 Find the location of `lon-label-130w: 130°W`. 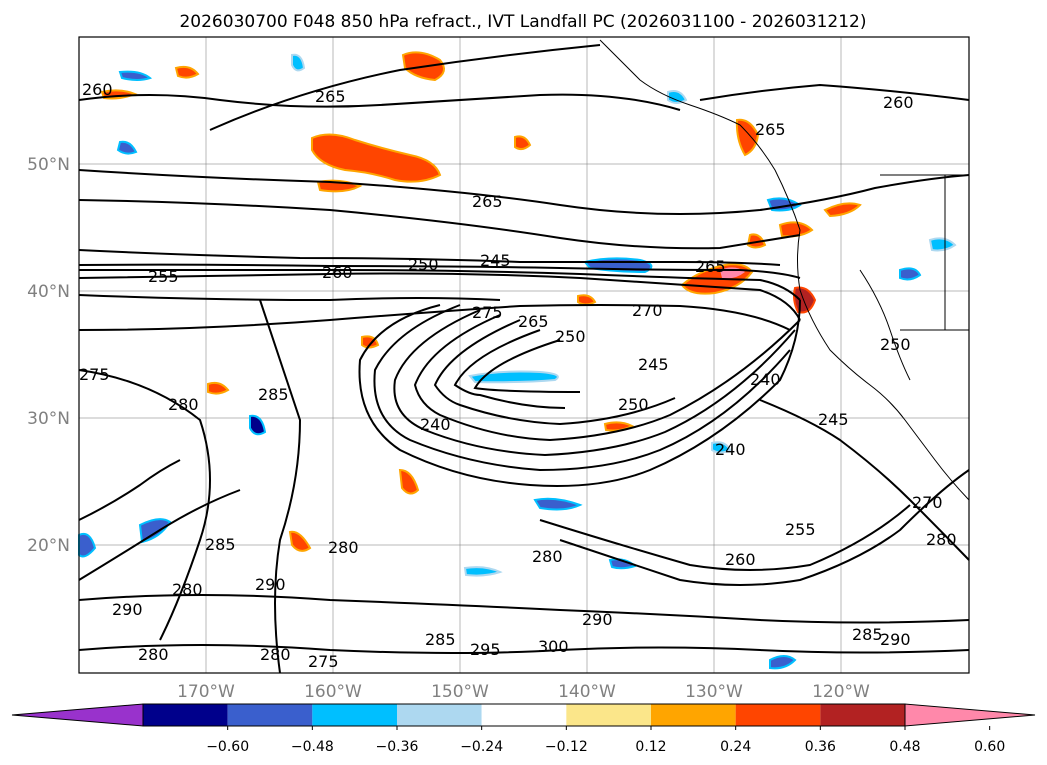

lon-label-130w: 130°W is located at coordinates (714, 692).